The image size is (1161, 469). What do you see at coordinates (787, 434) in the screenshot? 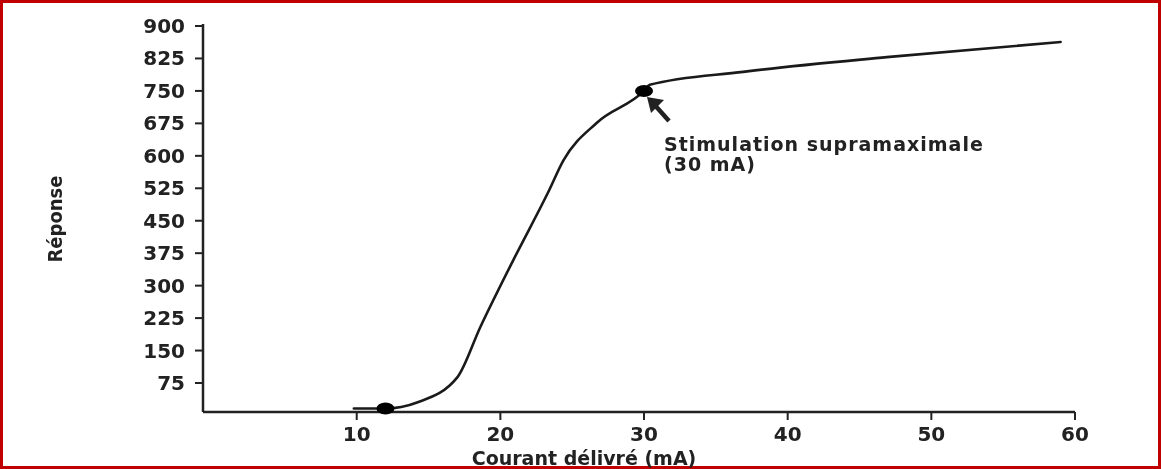
I see `x-tick-label: 40` at bounding box center [787, 434].